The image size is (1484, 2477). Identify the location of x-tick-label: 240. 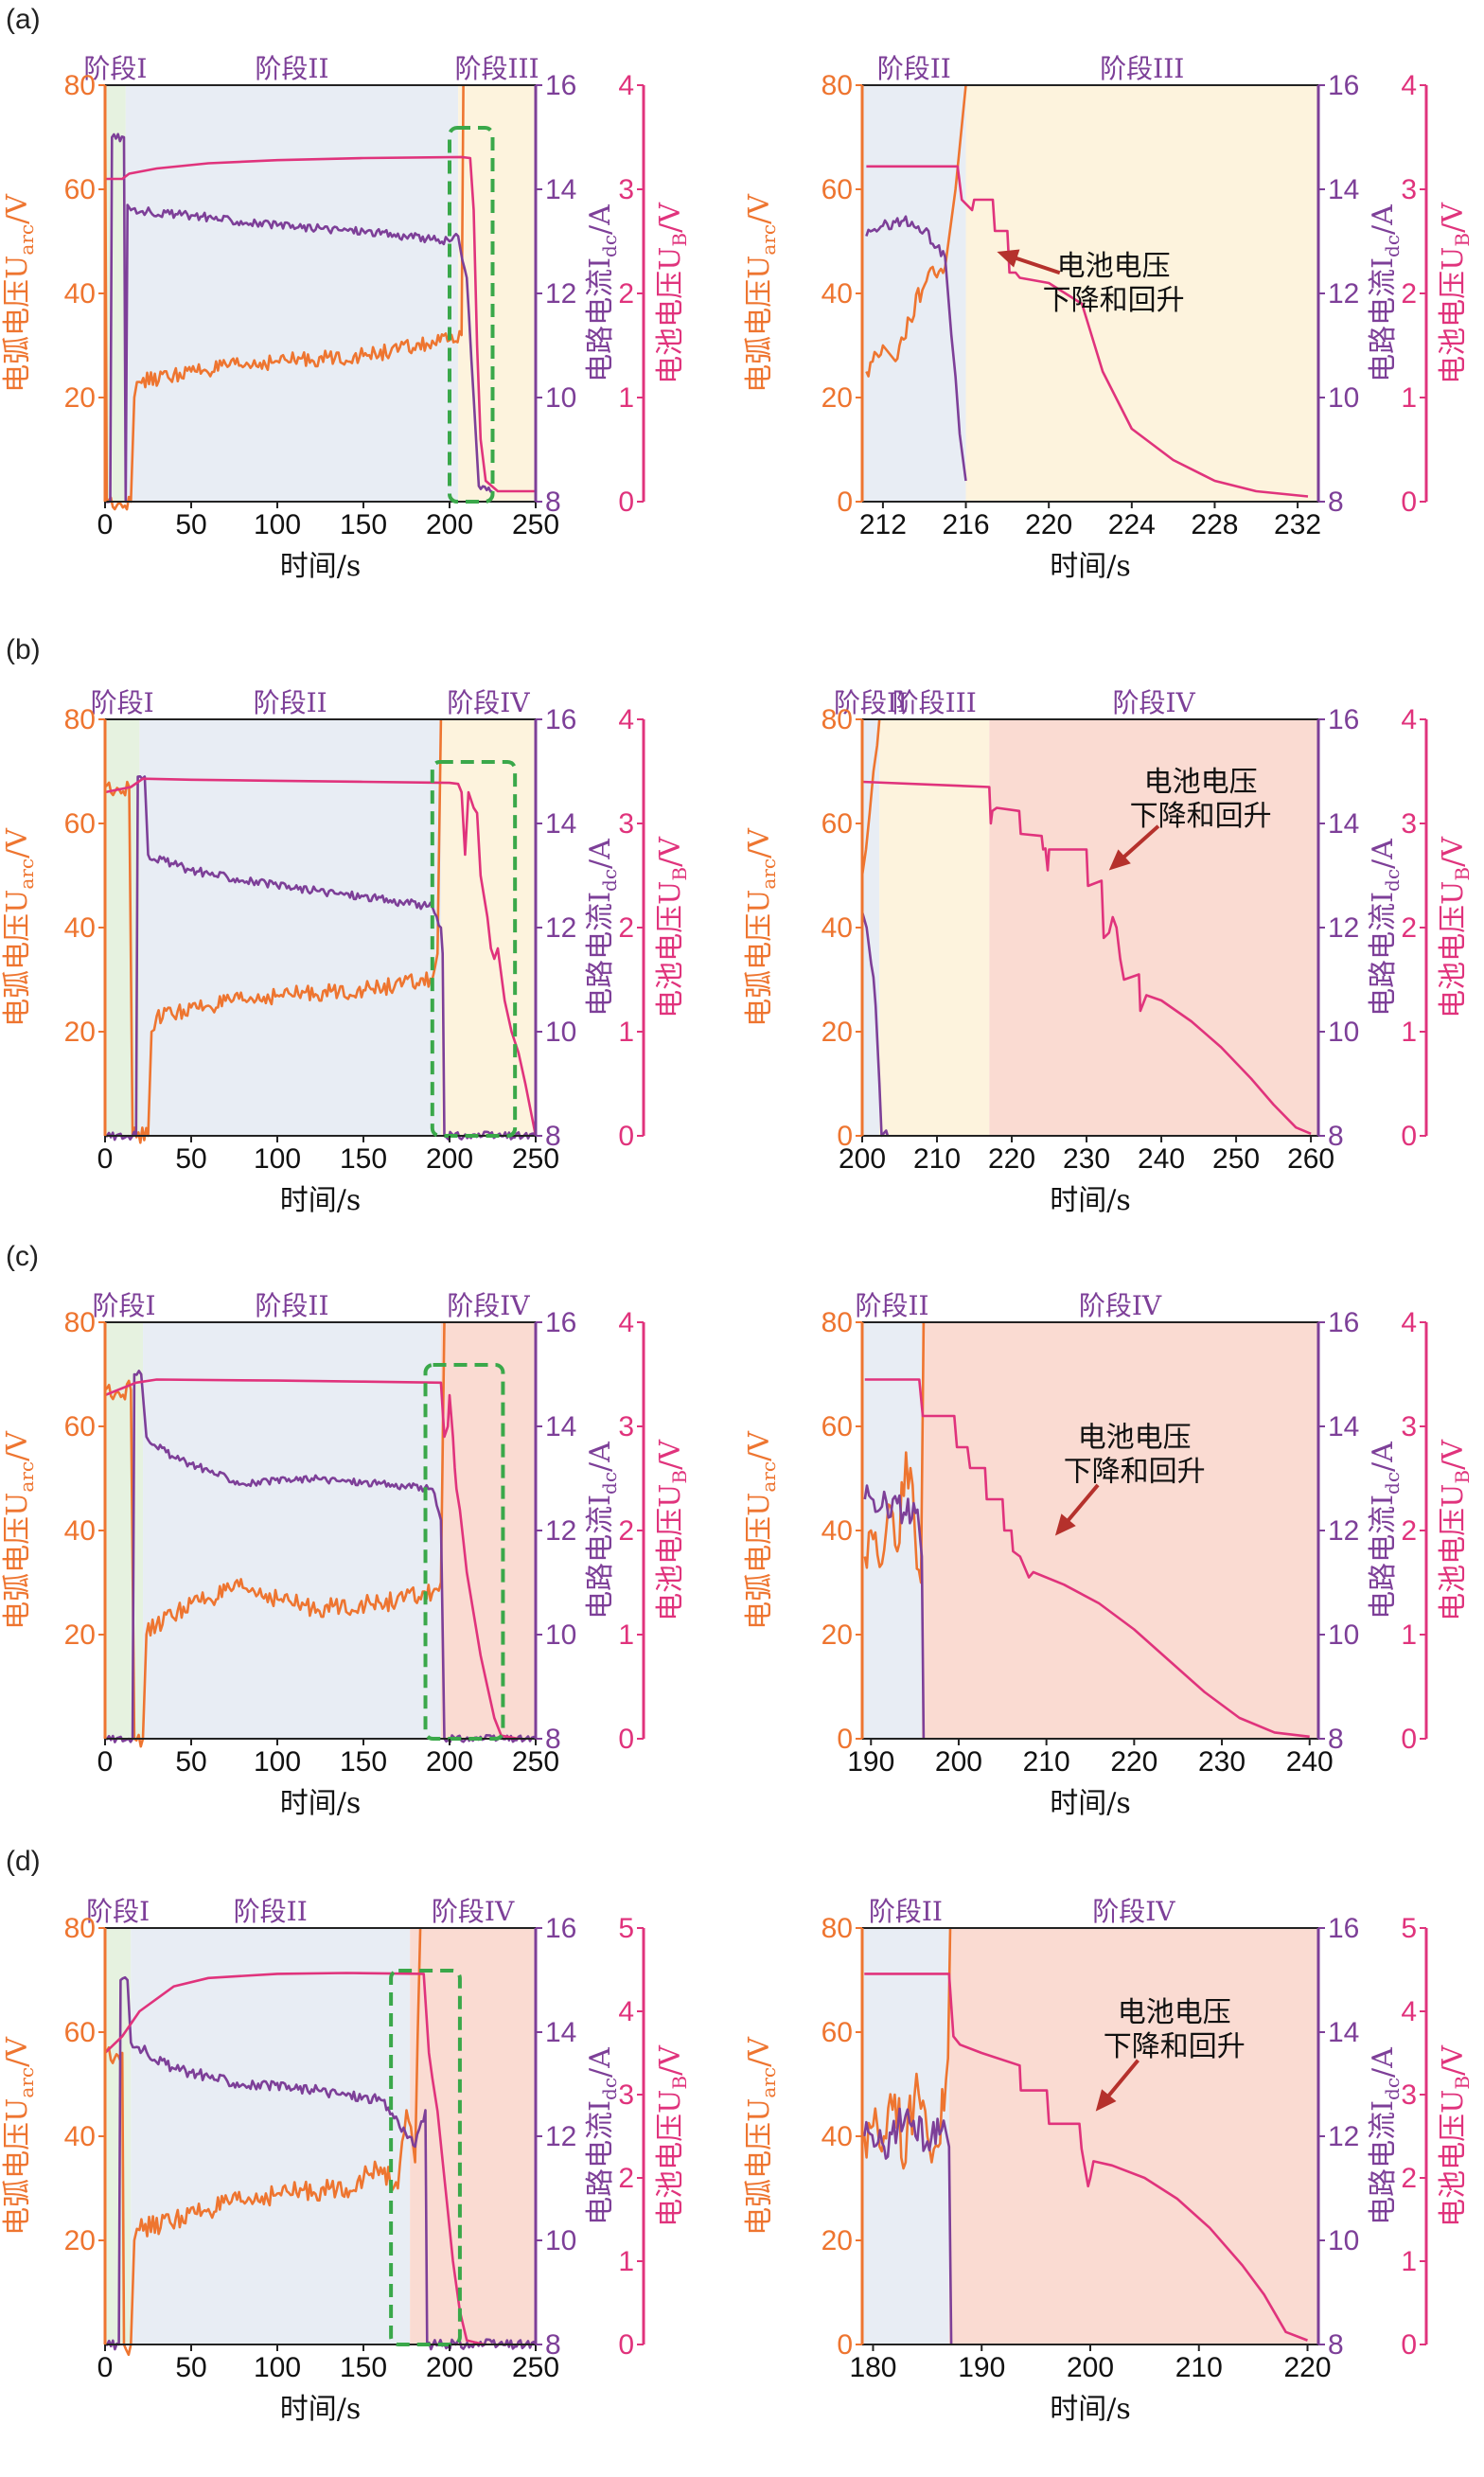
(1310, 1762).